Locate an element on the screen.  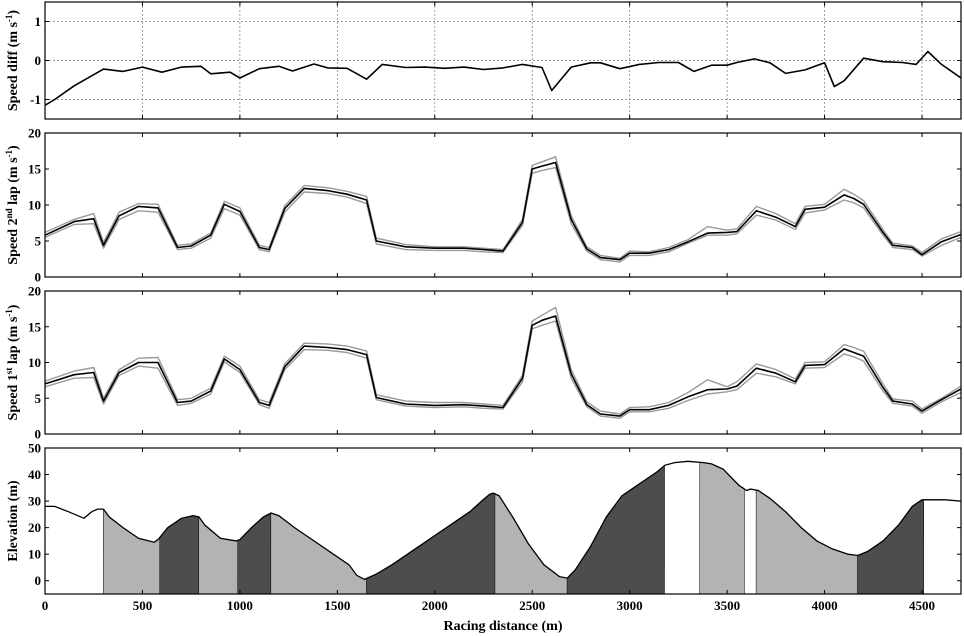
y-axis-label-part: Speed diff (m s is located at coordinates (13, 67).